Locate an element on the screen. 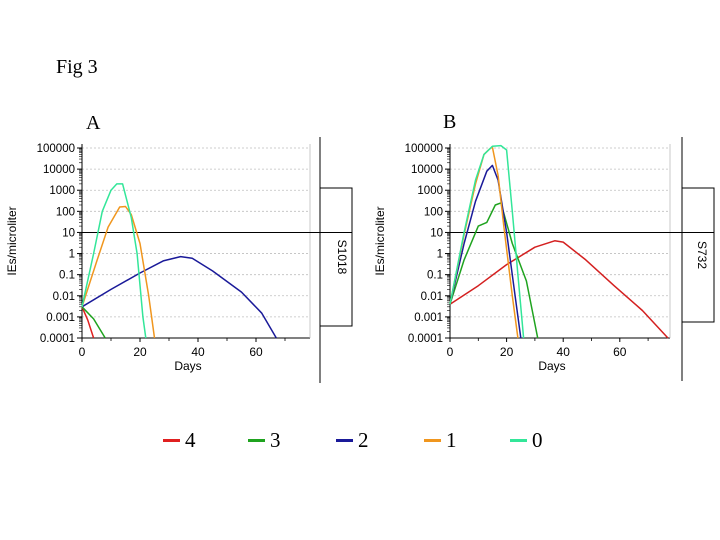  legend-item-1: 1 is located at coordinates (440, 440).